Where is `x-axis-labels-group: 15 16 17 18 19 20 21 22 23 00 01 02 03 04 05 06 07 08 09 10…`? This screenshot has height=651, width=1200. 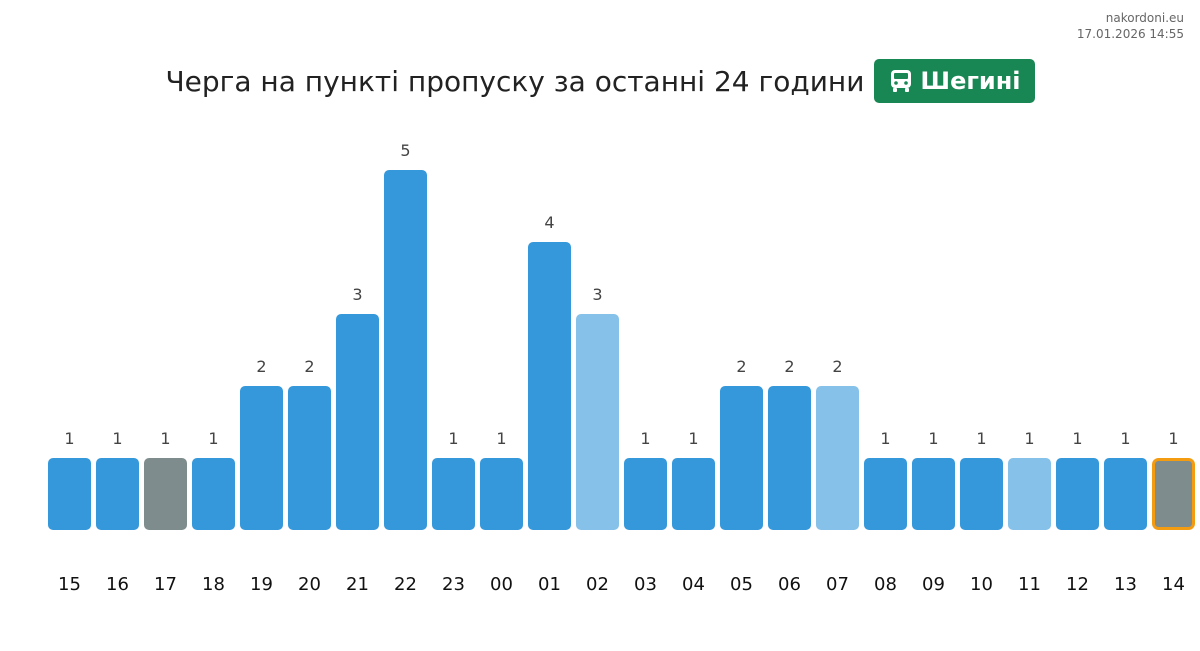 x-axis-labels-group: 15 16 17 18 19 20 21 22 23 00 01 02 03 04 05 06 07 08 09 10… is located at coordinates (621, 584).